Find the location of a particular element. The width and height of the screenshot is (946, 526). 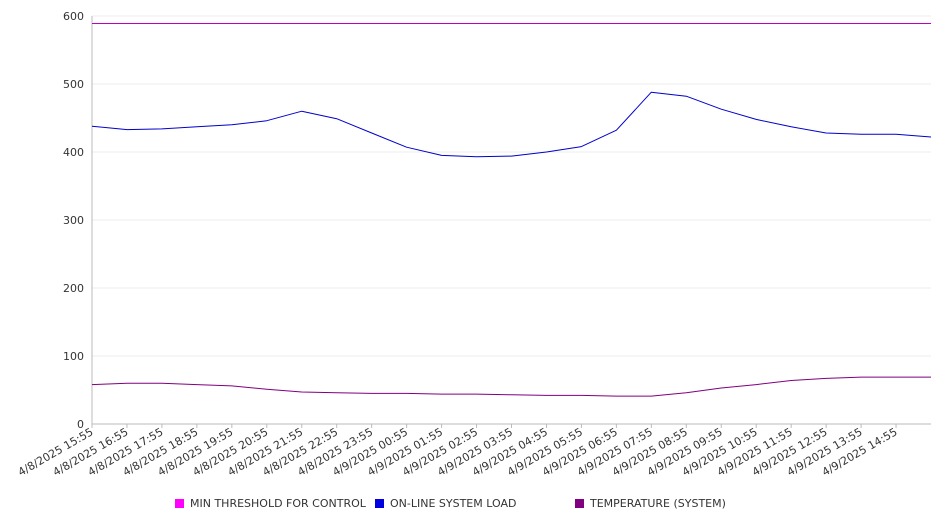

y-tick-label: 200 is located at coordinates (73, 288).